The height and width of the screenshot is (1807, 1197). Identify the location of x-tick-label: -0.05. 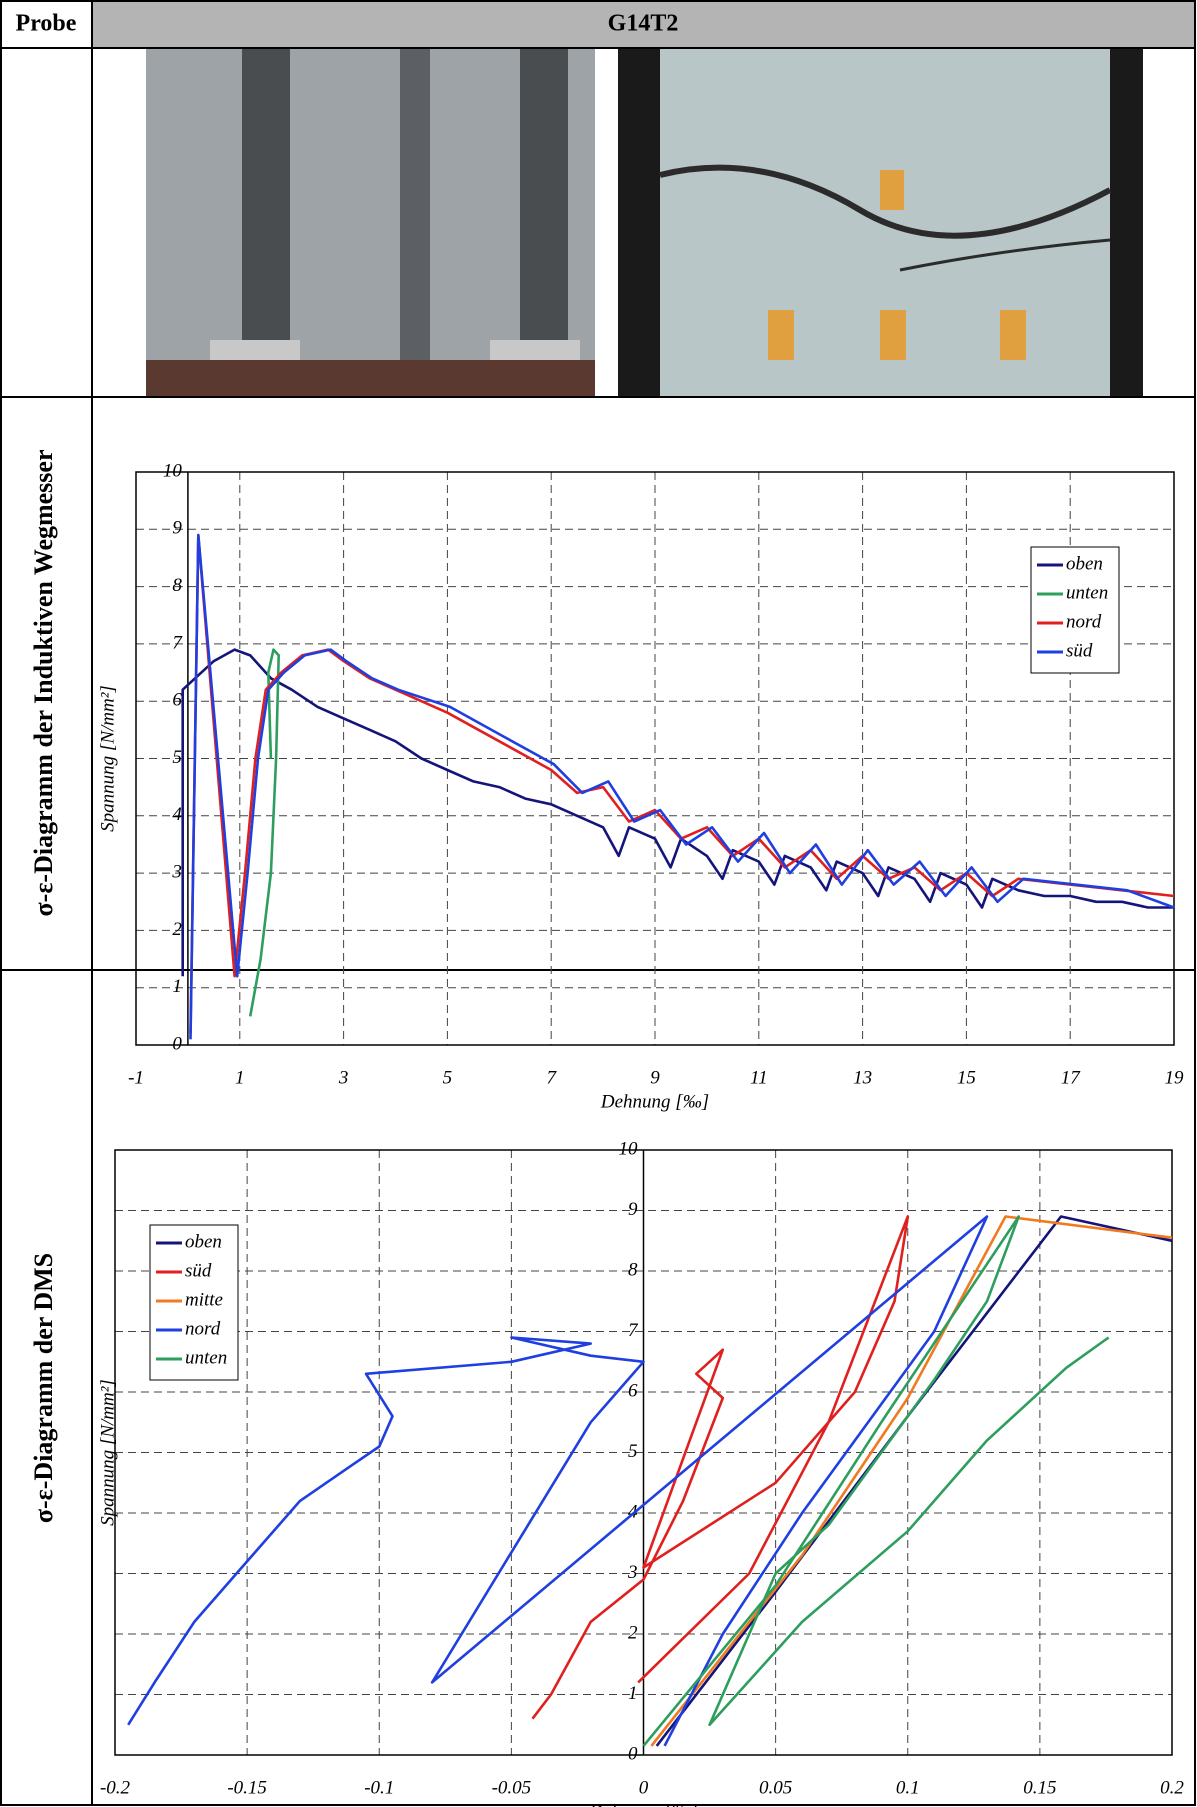
(512, 1787).